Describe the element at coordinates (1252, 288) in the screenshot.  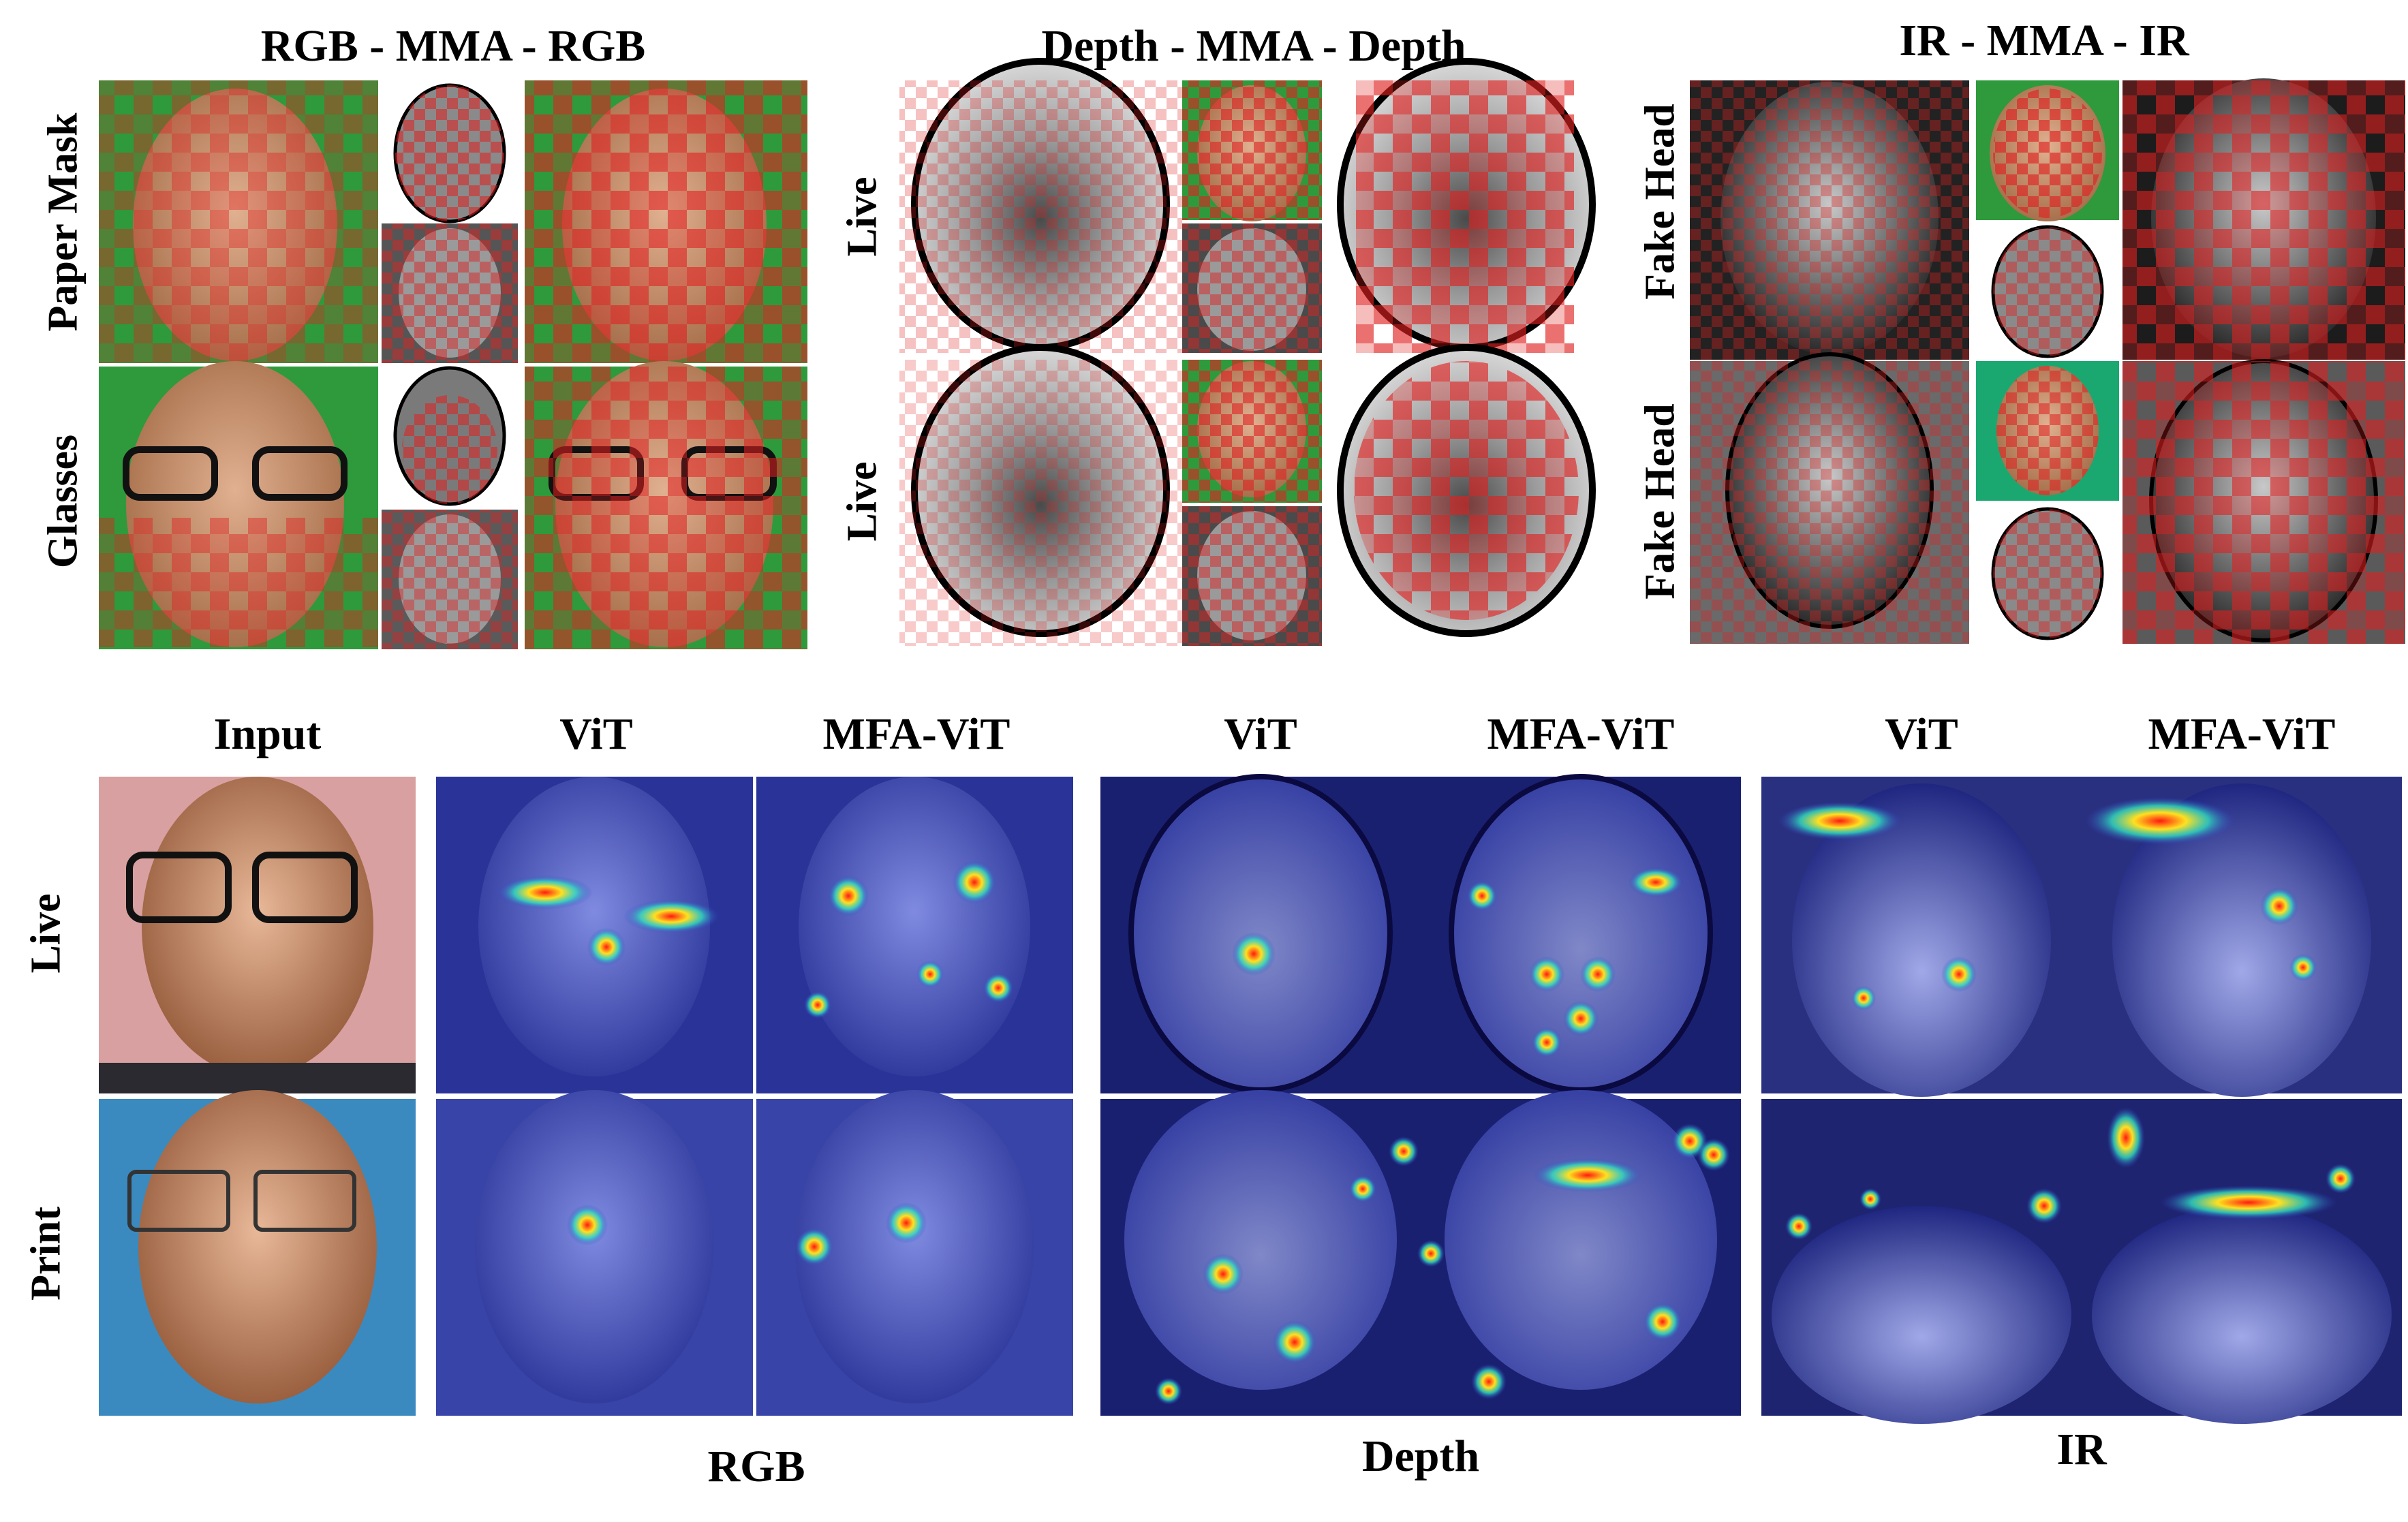
I see `depth-live1-mma-bottom` at that location.